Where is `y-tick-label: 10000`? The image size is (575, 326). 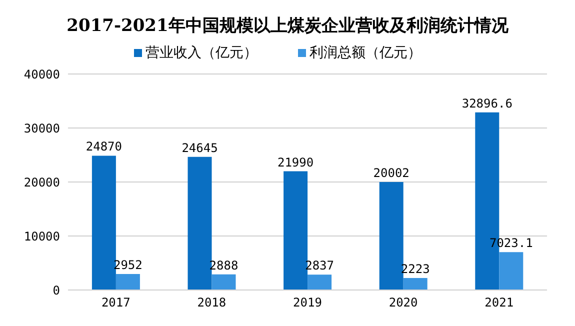 y-tick-label: 10000 is located at coordinates (42, 236).